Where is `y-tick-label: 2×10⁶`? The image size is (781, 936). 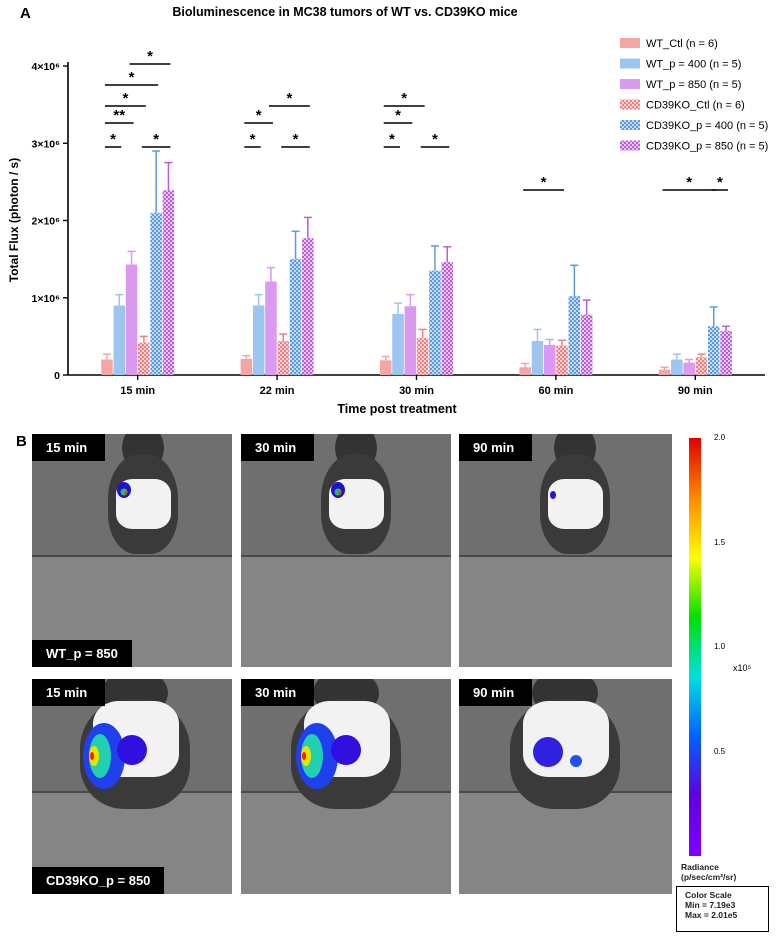 y-tick-label: 2×10⁶ is located at coordinates (46, 222).